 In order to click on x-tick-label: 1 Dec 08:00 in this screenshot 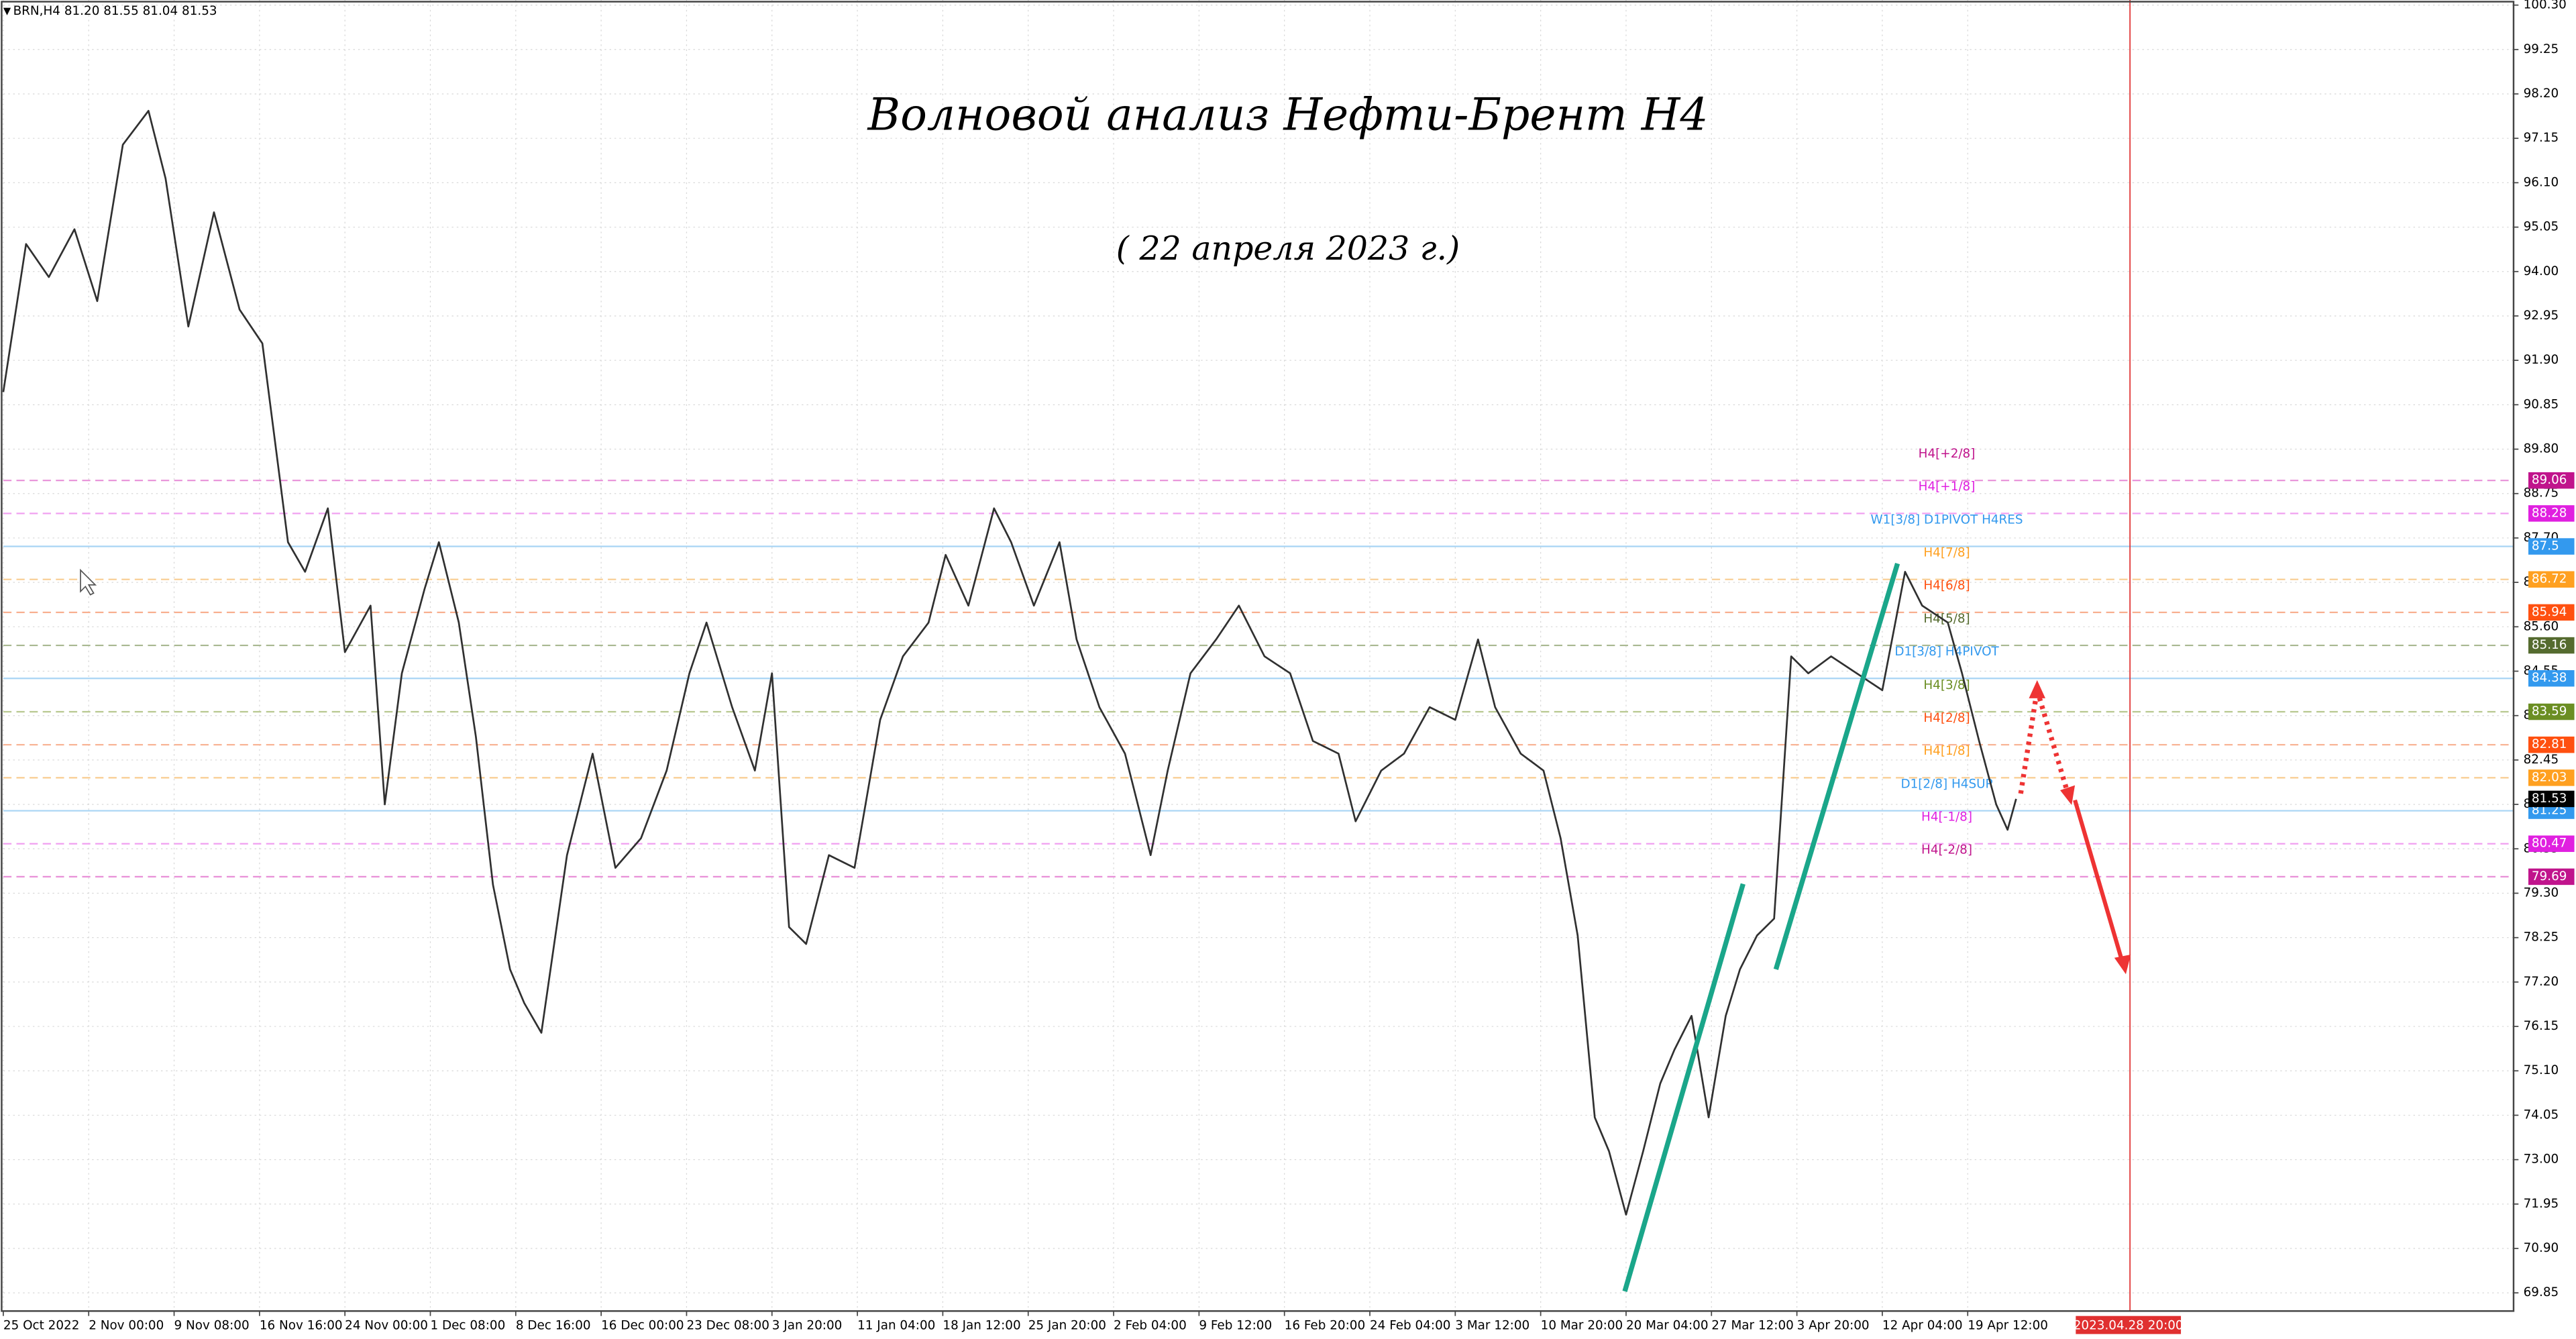, I will do `click(467, 1325)`.